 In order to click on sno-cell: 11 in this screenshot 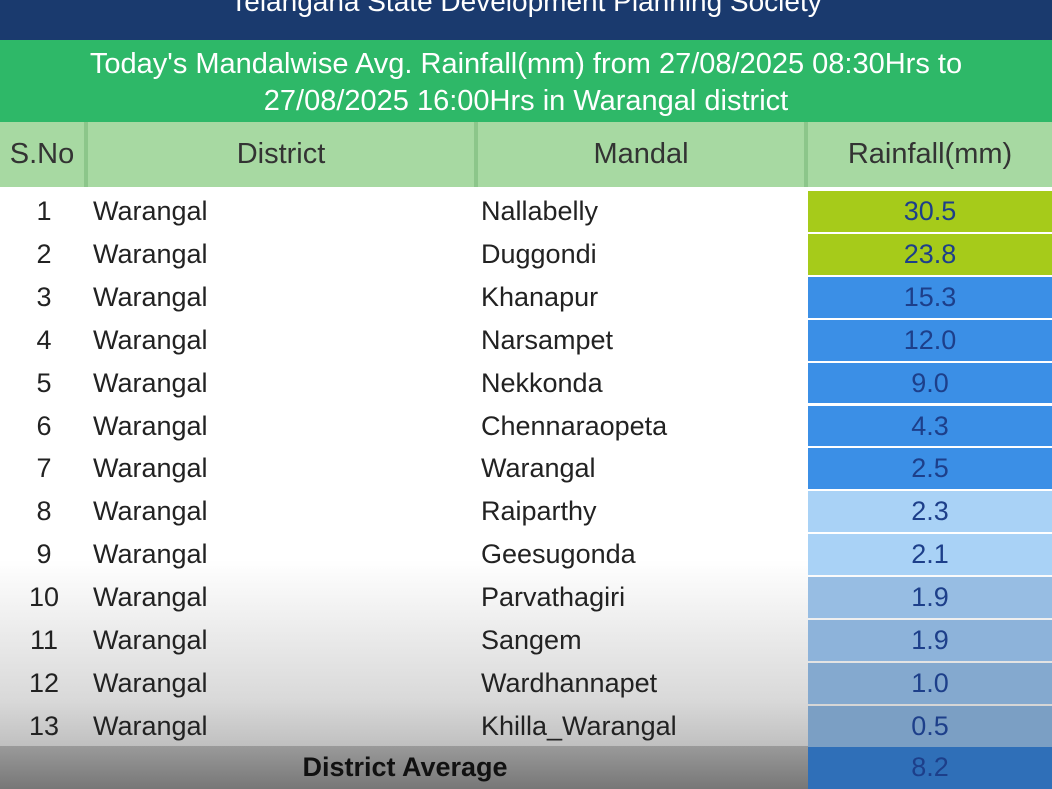, I will do `click(44, 640)`.